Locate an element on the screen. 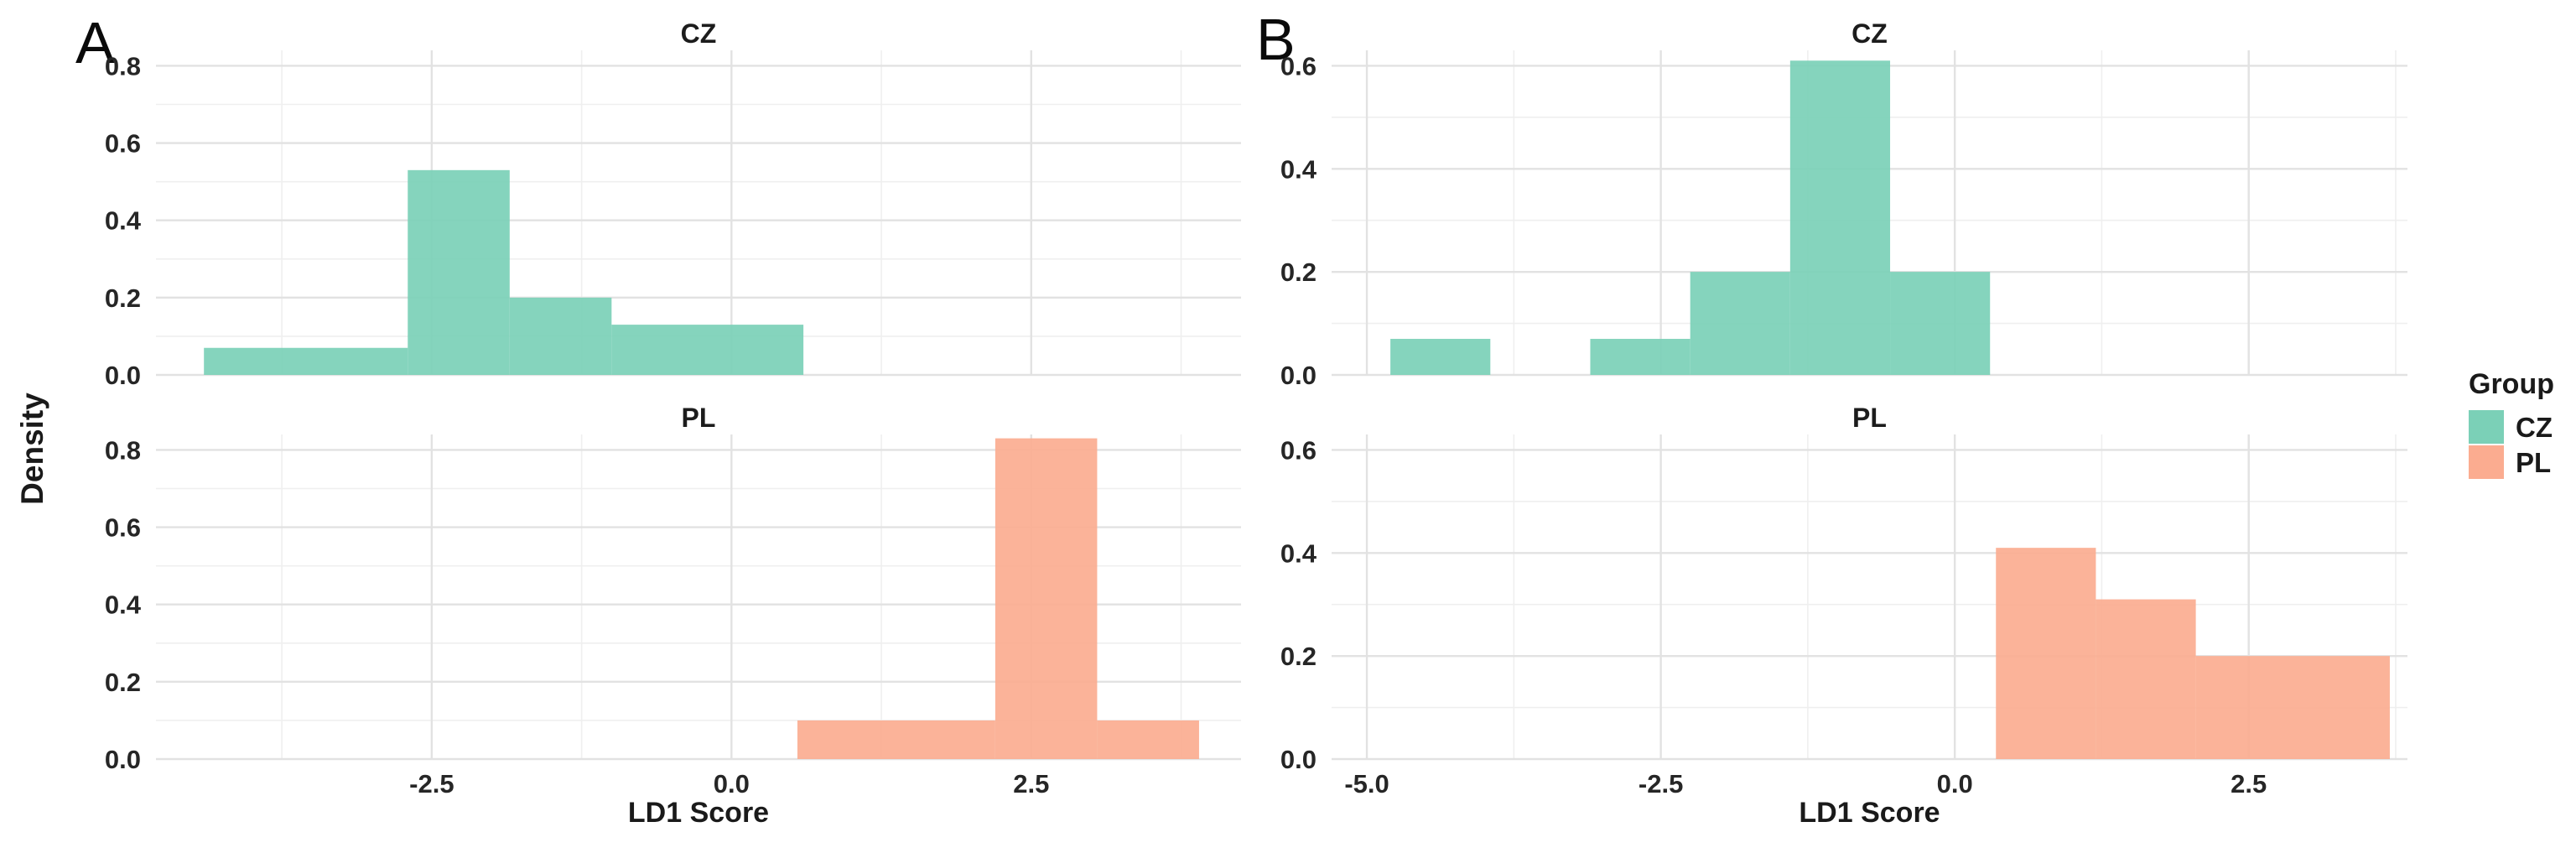  legend-swatch-cz is located at coordinates (2486, 427).